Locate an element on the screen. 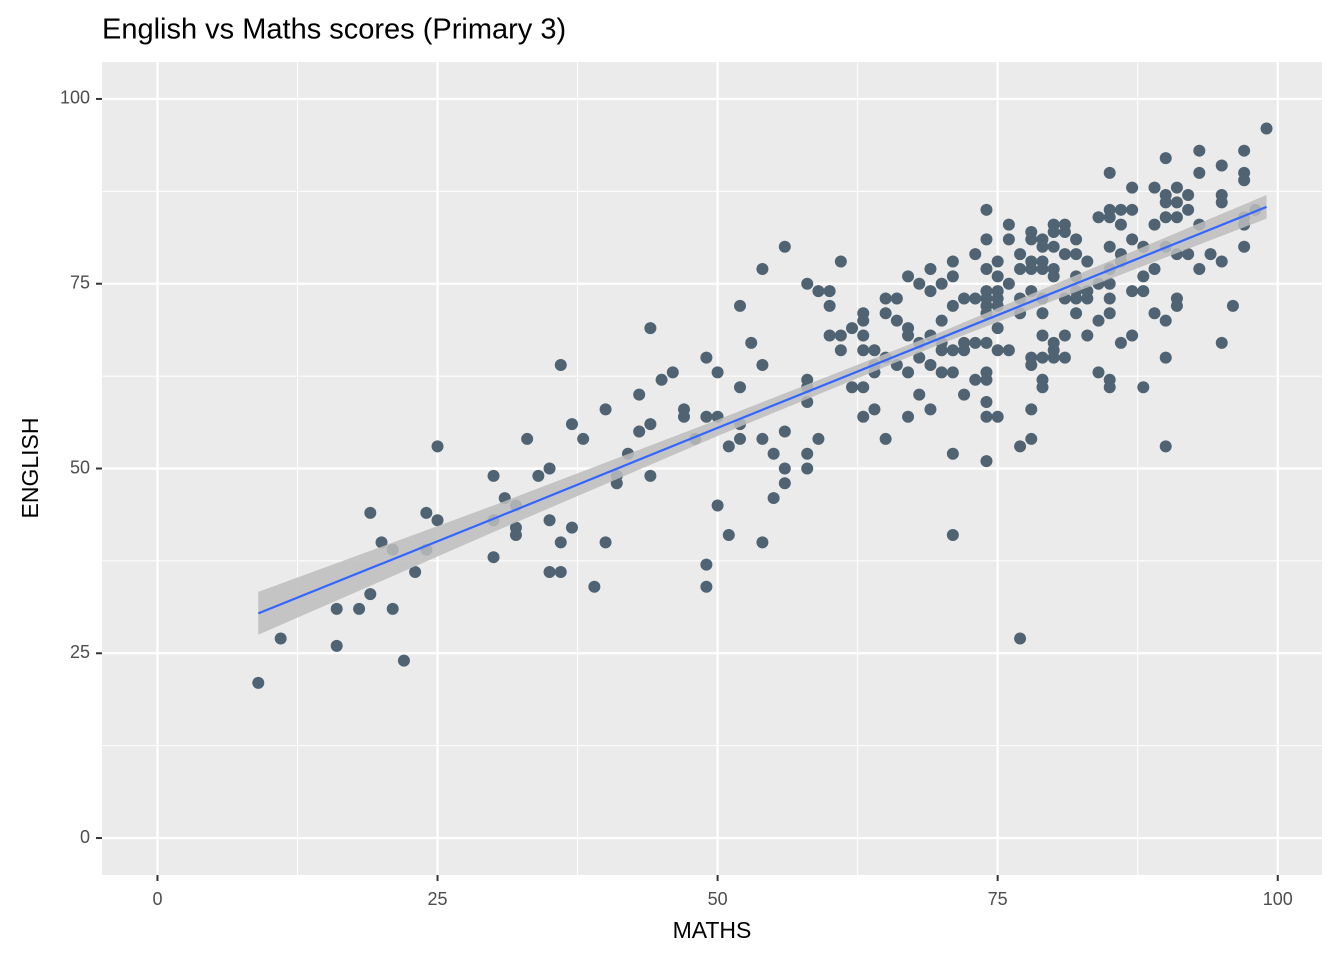 This screenshot has height=965, width=1344. x-axis-title: MATHS is located at coordinates (712, 930).